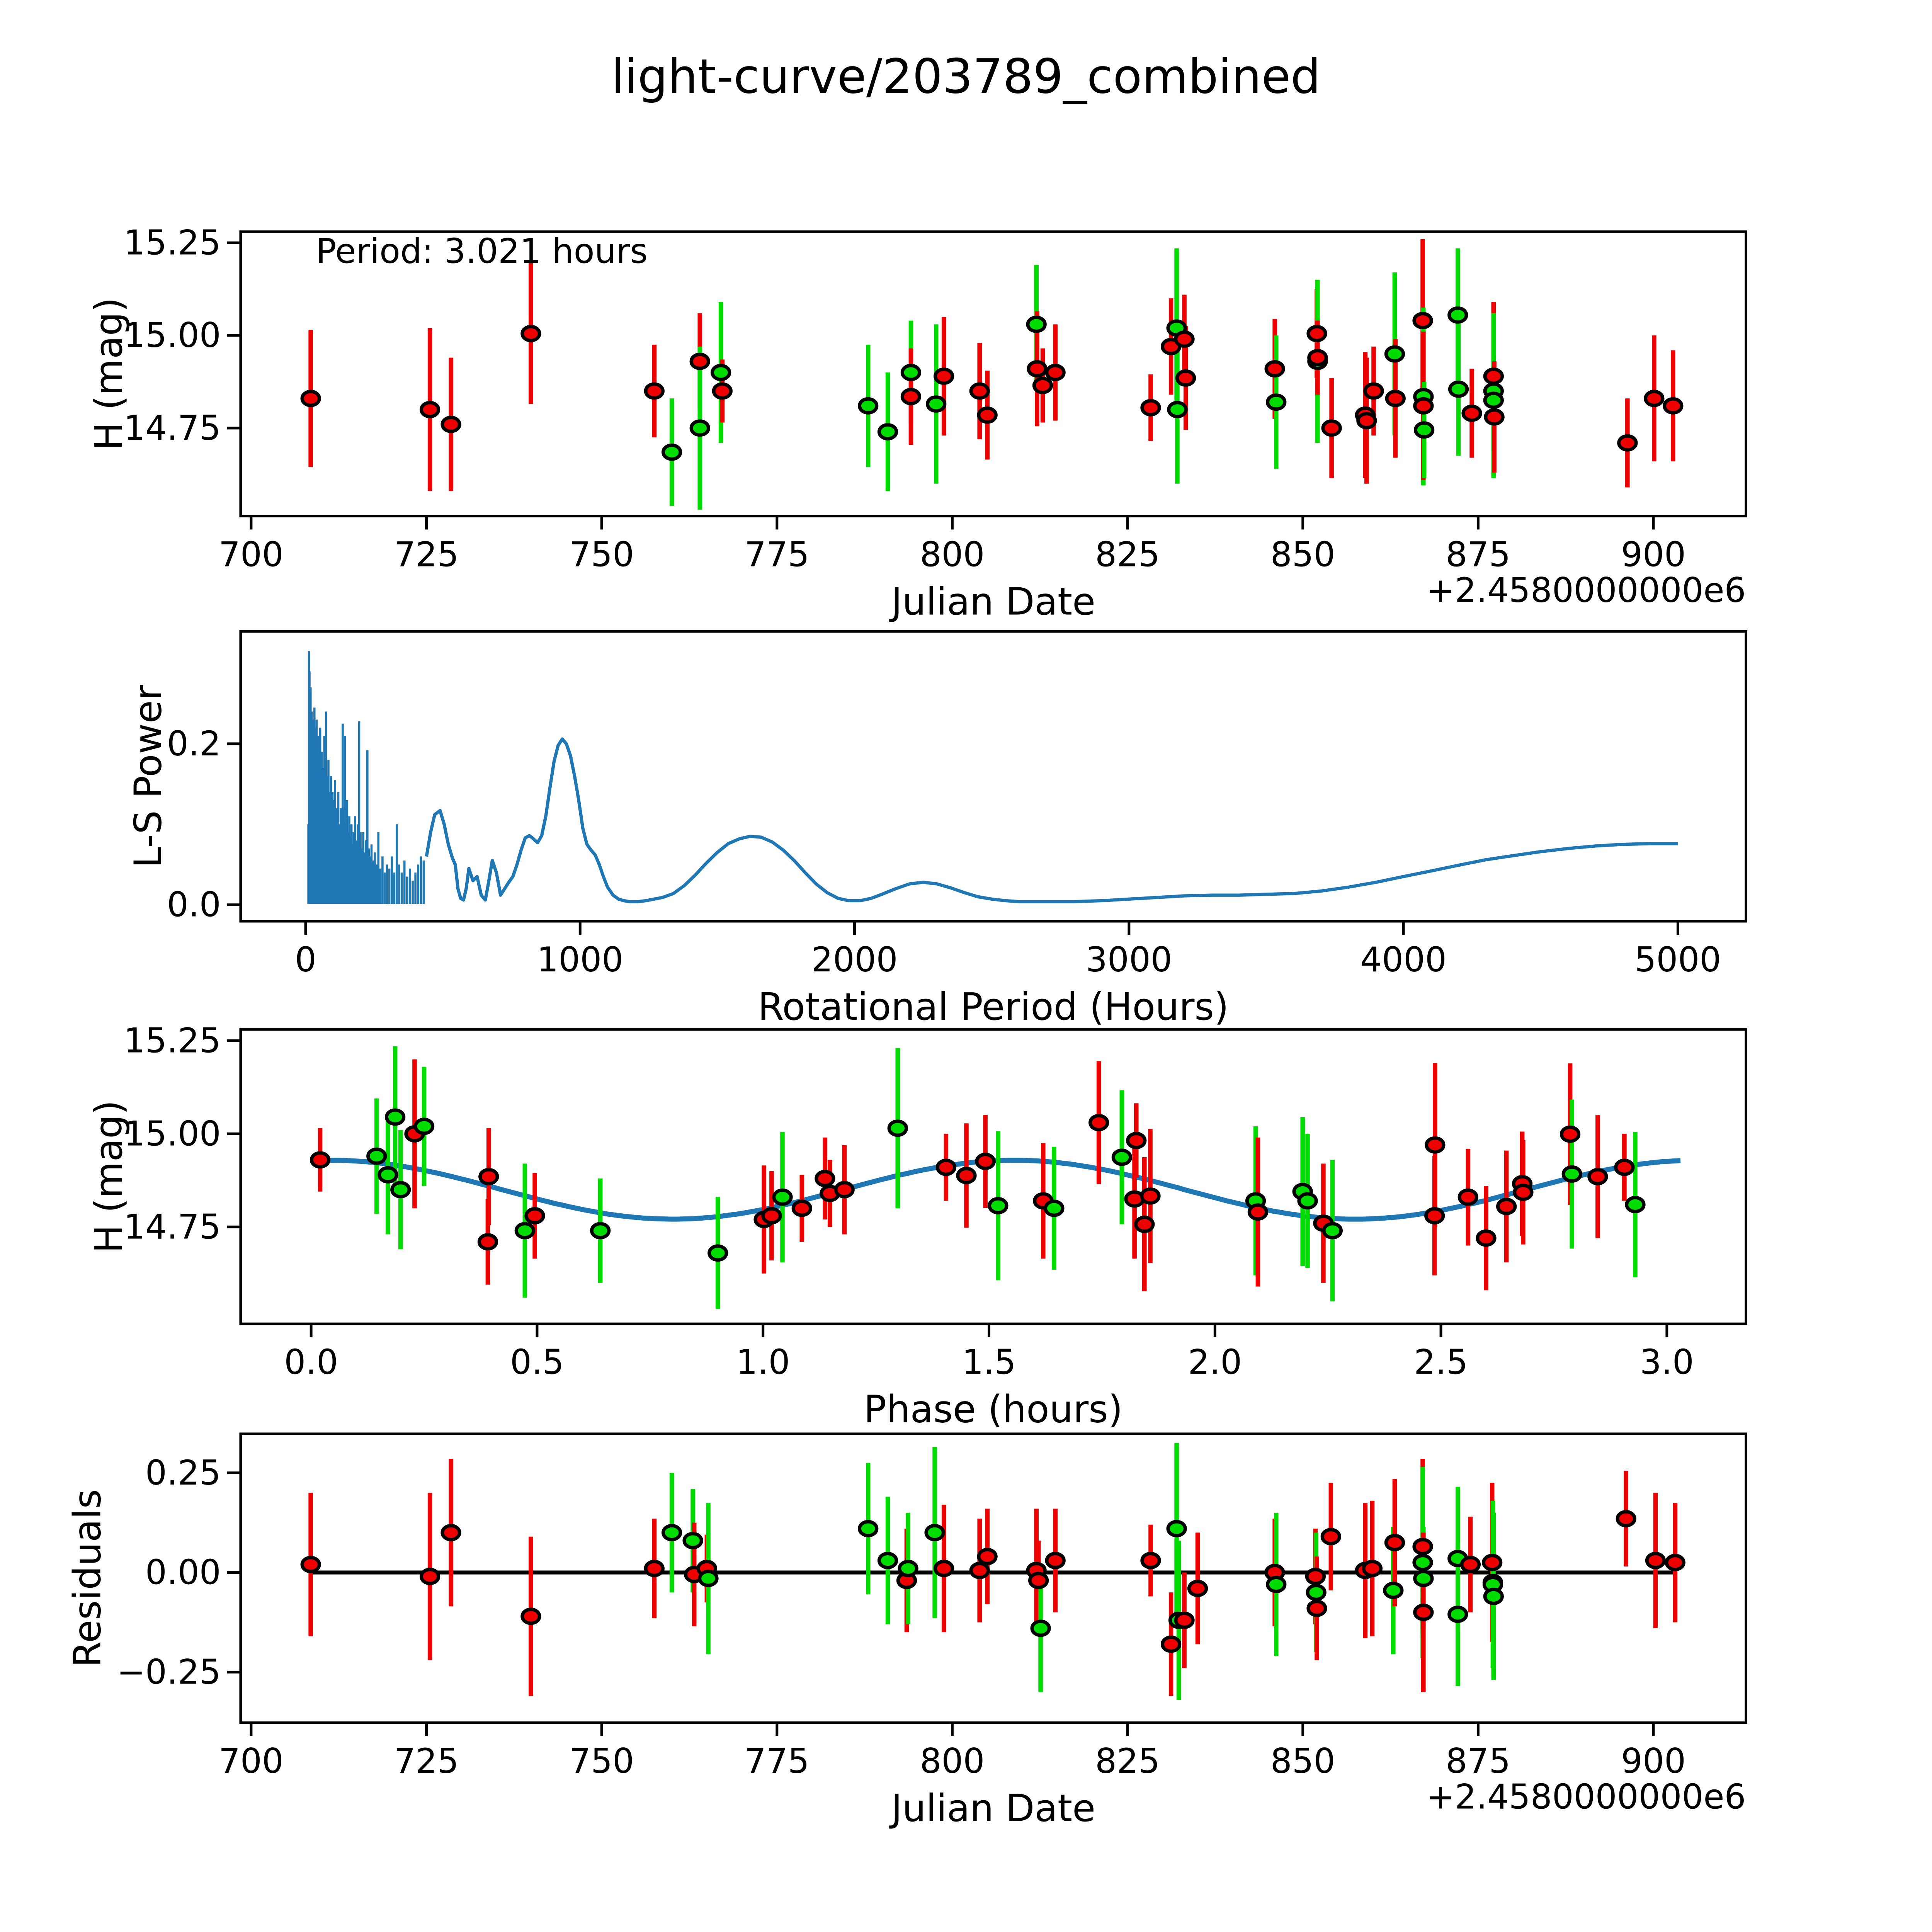 The height and width of the screenshot is (1932, 1932). I want to click on x-tick-label: 0, so click(305, 960).